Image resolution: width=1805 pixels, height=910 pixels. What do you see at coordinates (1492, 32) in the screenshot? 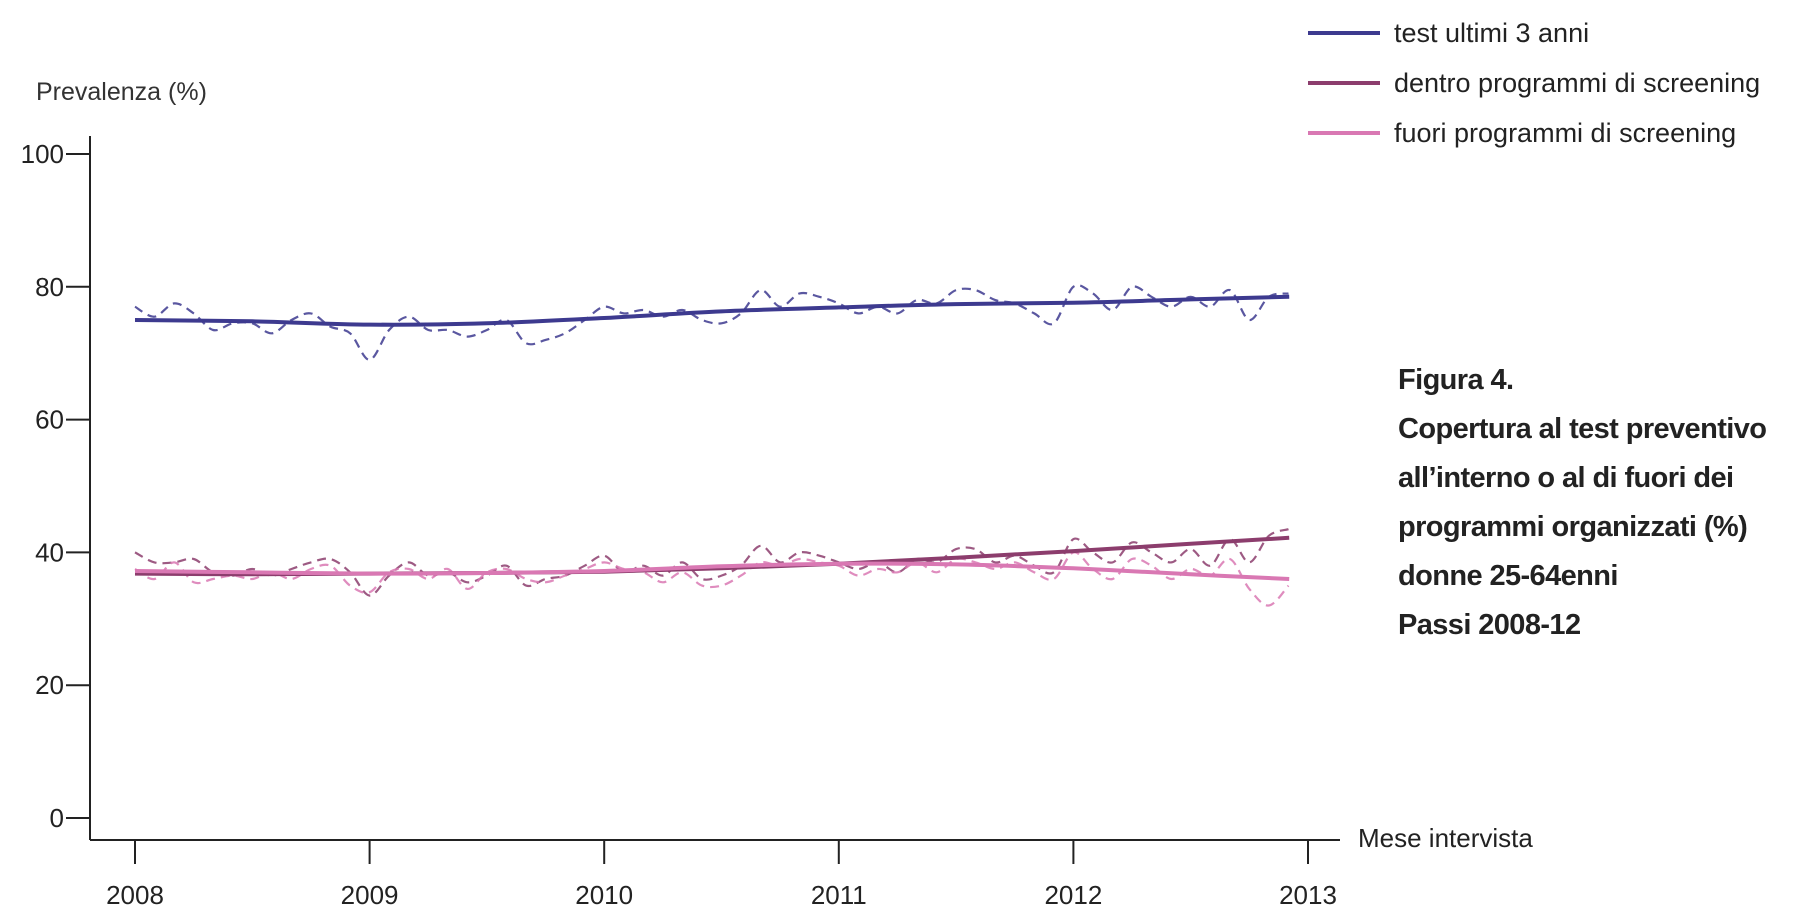
I see `legend-label: test ultimi 3 anni` at bounding box center [1492, 32].